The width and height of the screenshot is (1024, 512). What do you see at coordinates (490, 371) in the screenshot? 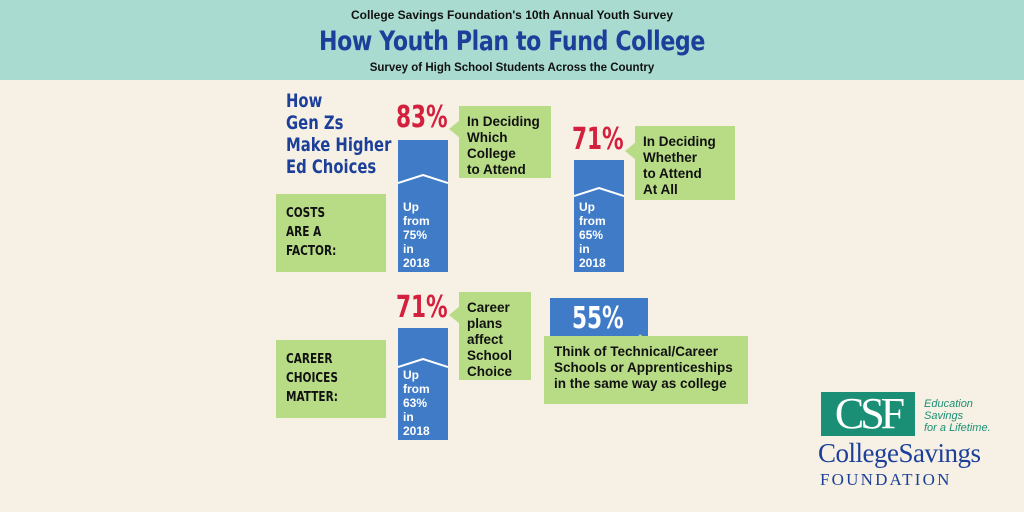
I see `callout-line: Choice` at bounding box center [490, 371].